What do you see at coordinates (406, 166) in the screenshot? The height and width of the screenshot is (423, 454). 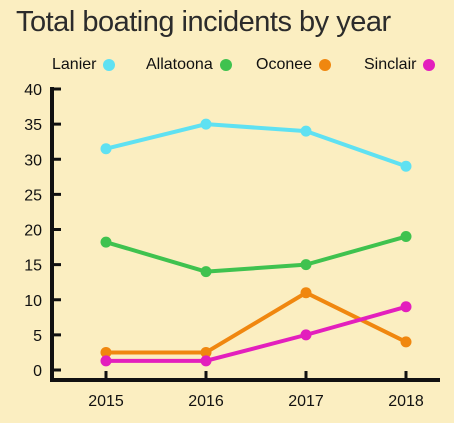 I see `data-point-lanier-2018` at bounding box center [406, 166].